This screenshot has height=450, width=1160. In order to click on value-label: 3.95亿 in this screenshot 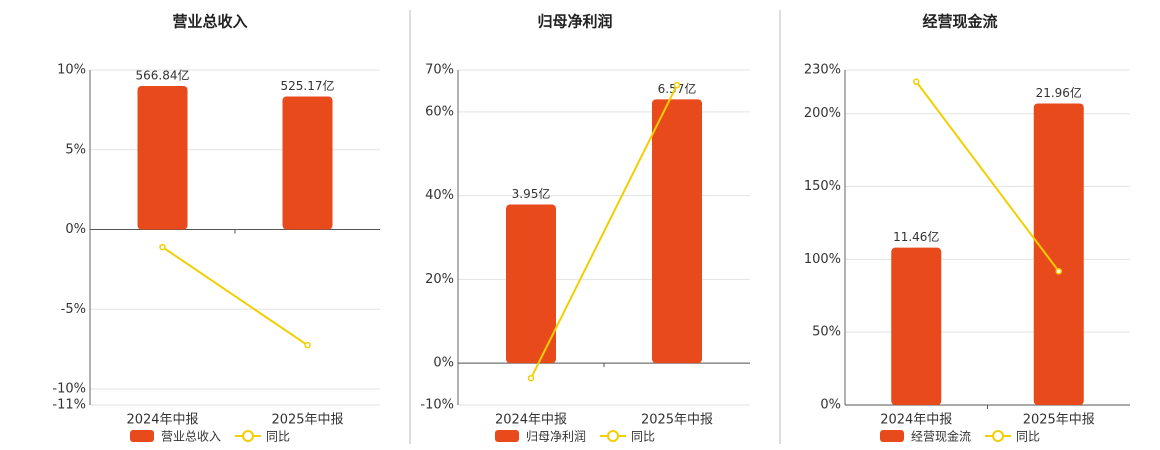, I will do `click(531, 193)`.